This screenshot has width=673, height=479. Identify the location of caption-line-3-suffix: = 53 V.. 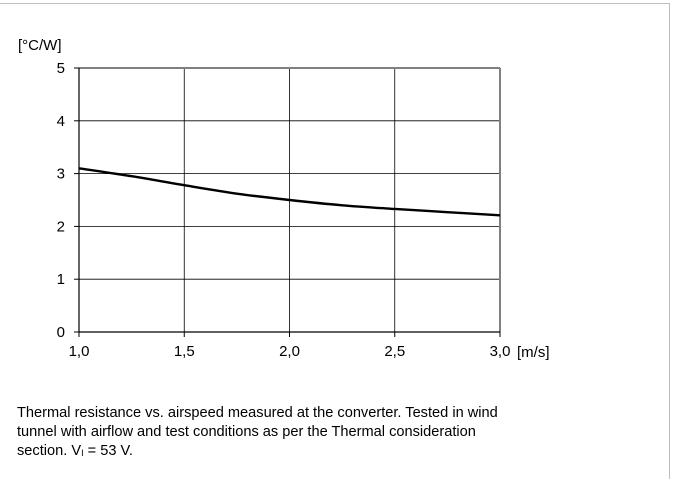
(108, 451).